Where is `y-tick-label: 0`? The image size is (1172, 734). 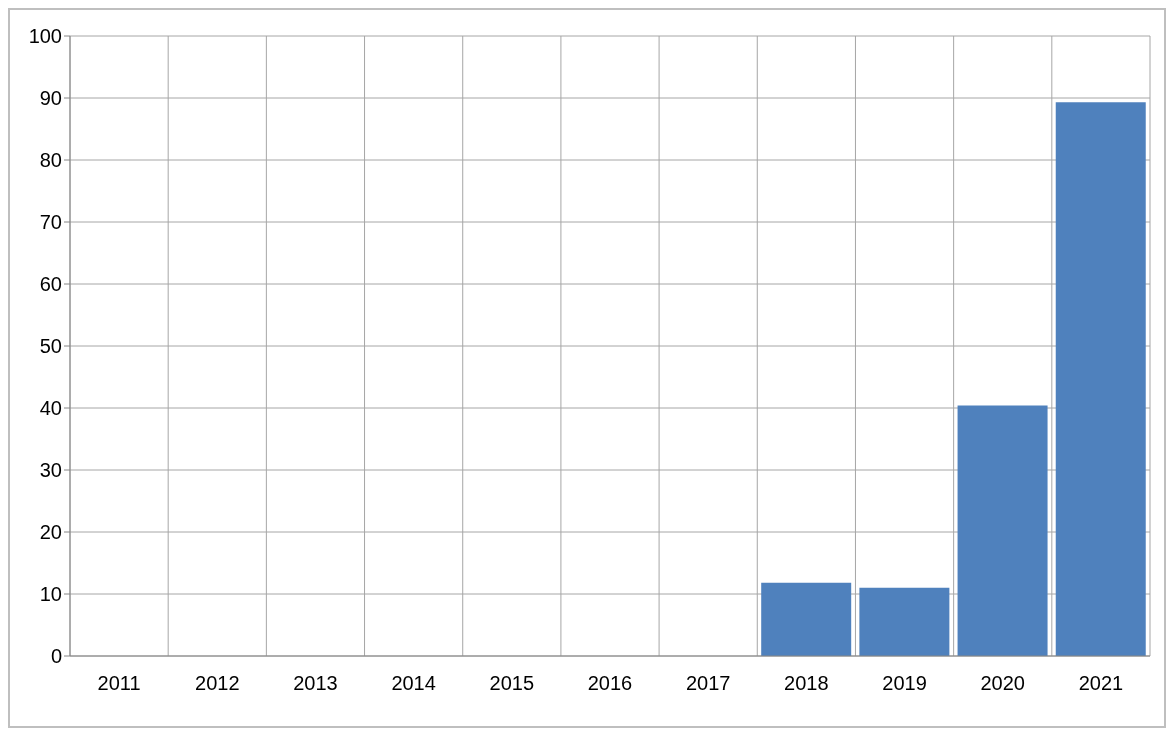
y-tick-label: 0 is located at coordinates (56, 656).